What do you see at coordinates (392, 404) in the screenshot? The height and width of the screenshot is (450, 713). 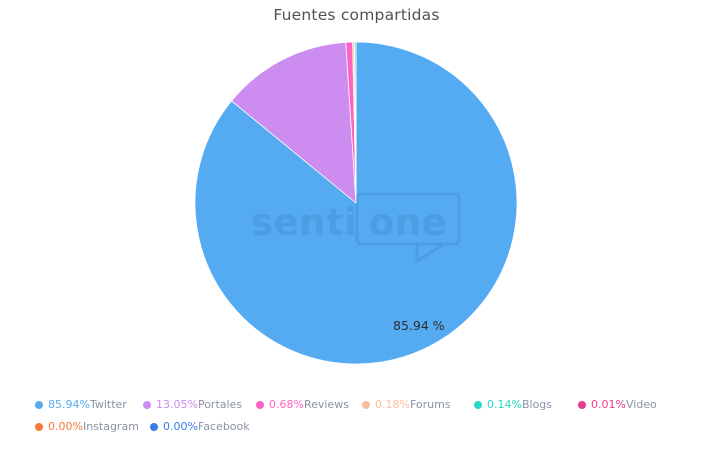 I see `legend-percent-forums: 0.18%` at bounding box center [392, 404].